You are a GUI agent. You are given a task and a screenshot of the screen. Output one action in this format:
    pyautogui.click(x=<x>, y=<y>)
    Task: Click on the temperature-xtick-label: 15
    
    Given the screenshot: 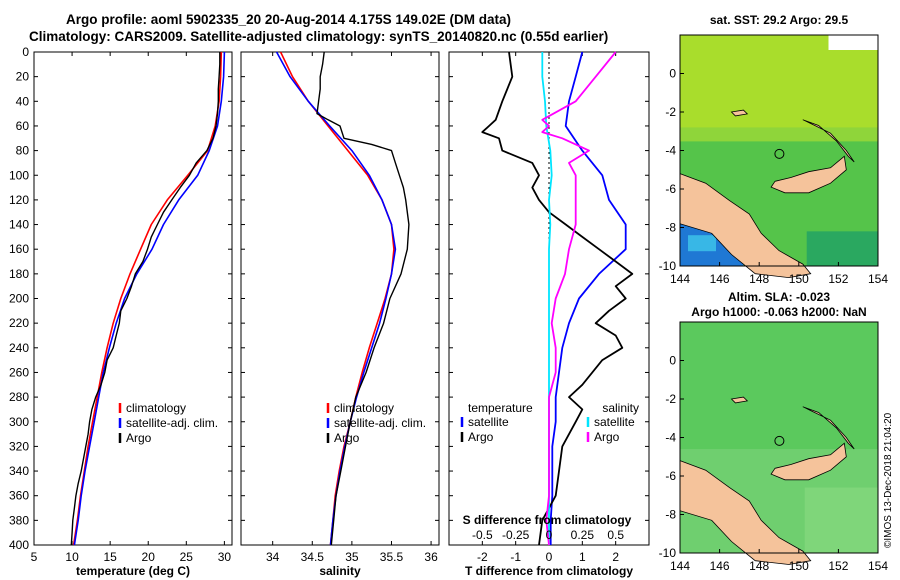 What is the action you would take?
    pyautogui.click(x=110, y=557)
    